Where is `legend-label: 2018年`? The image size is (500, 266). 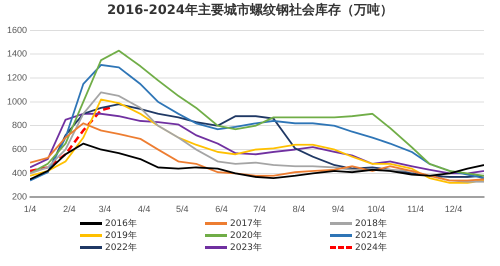
legend-label: 2018年 is located at coordinates (371, 224).